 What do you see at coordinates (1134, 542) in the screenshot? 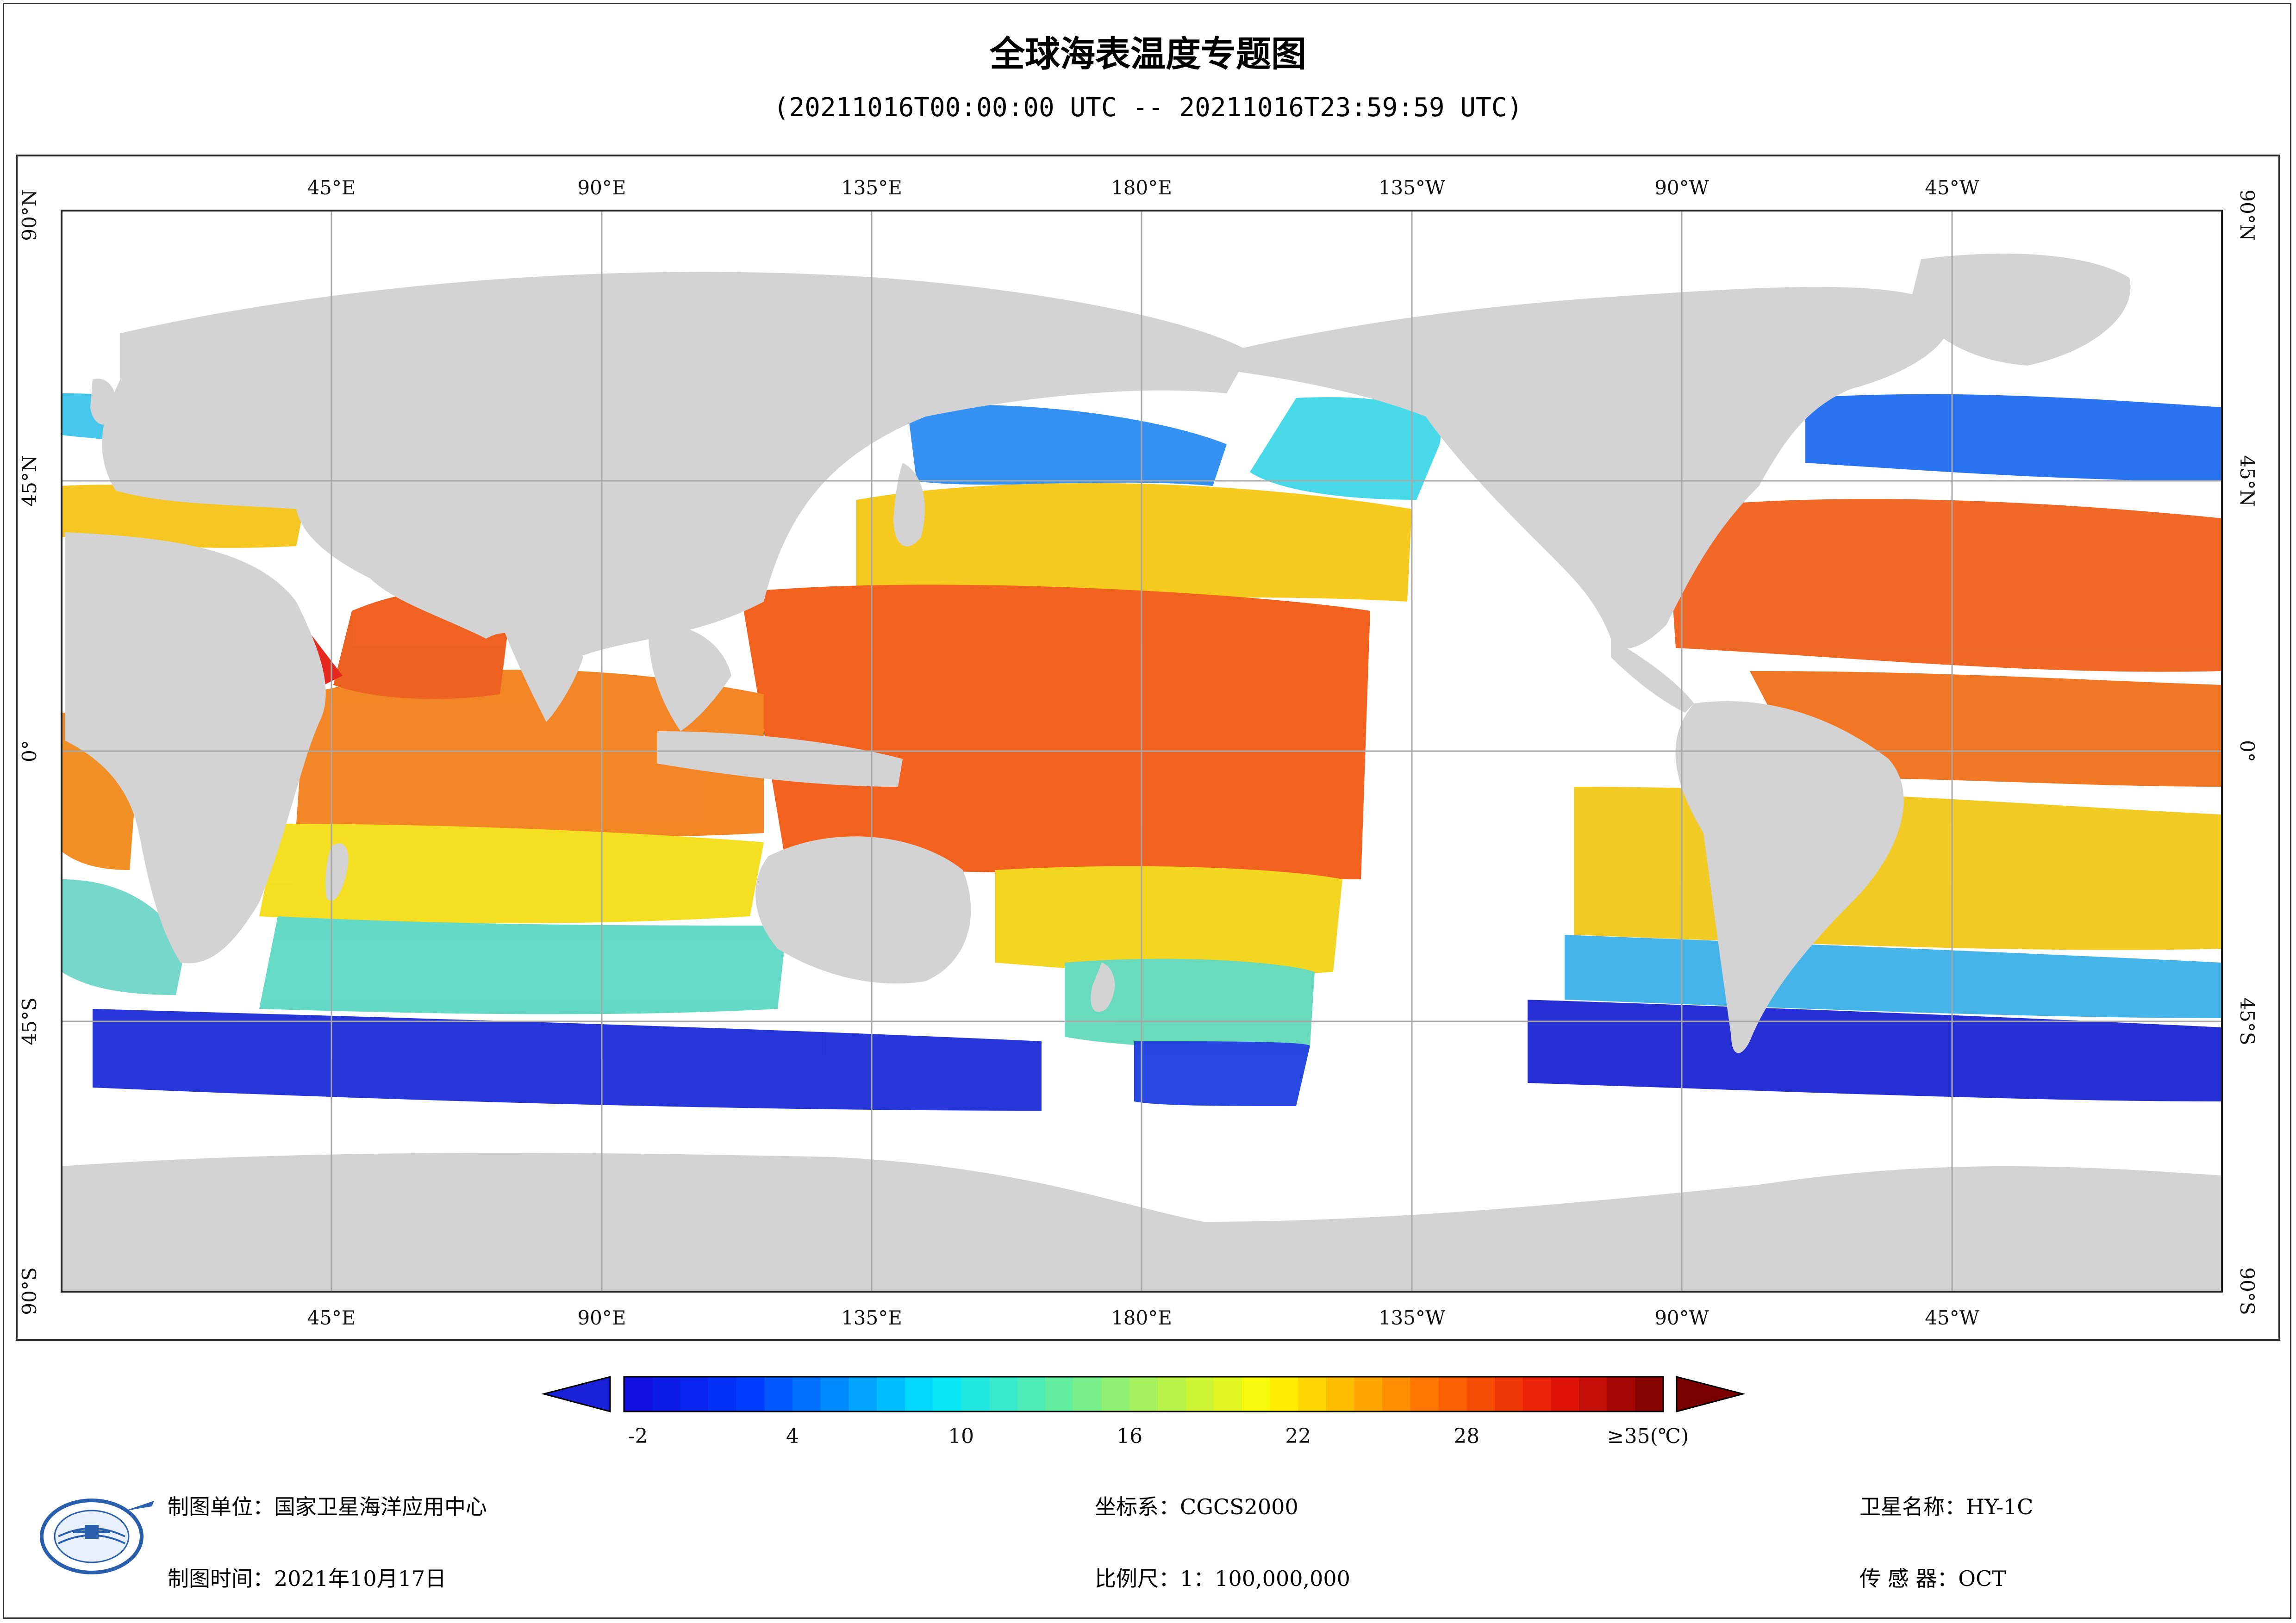
I see `sst-pacific-yellow` at bounding box center [1134, 542].